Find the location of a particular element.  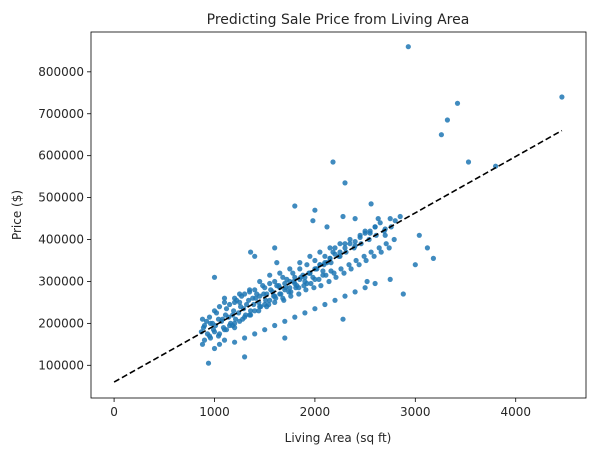

x-tick-label: 0 is located at coordinates (114, 412).